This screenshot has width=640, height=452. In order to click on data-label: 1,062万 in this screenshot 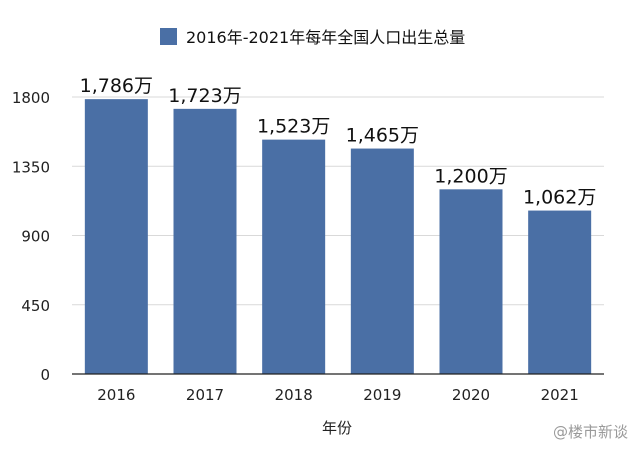, I will do `click(559, 198)`.